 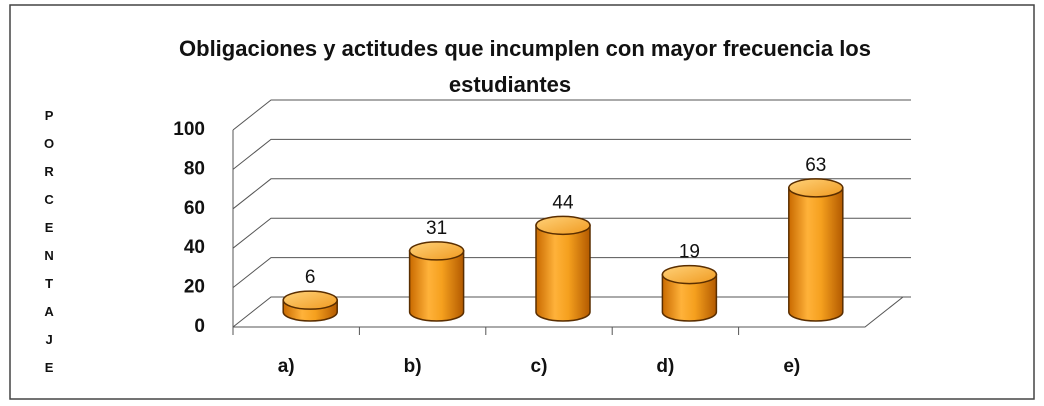 I want to click on x-tick-label: e), so click(x=791, y=366).